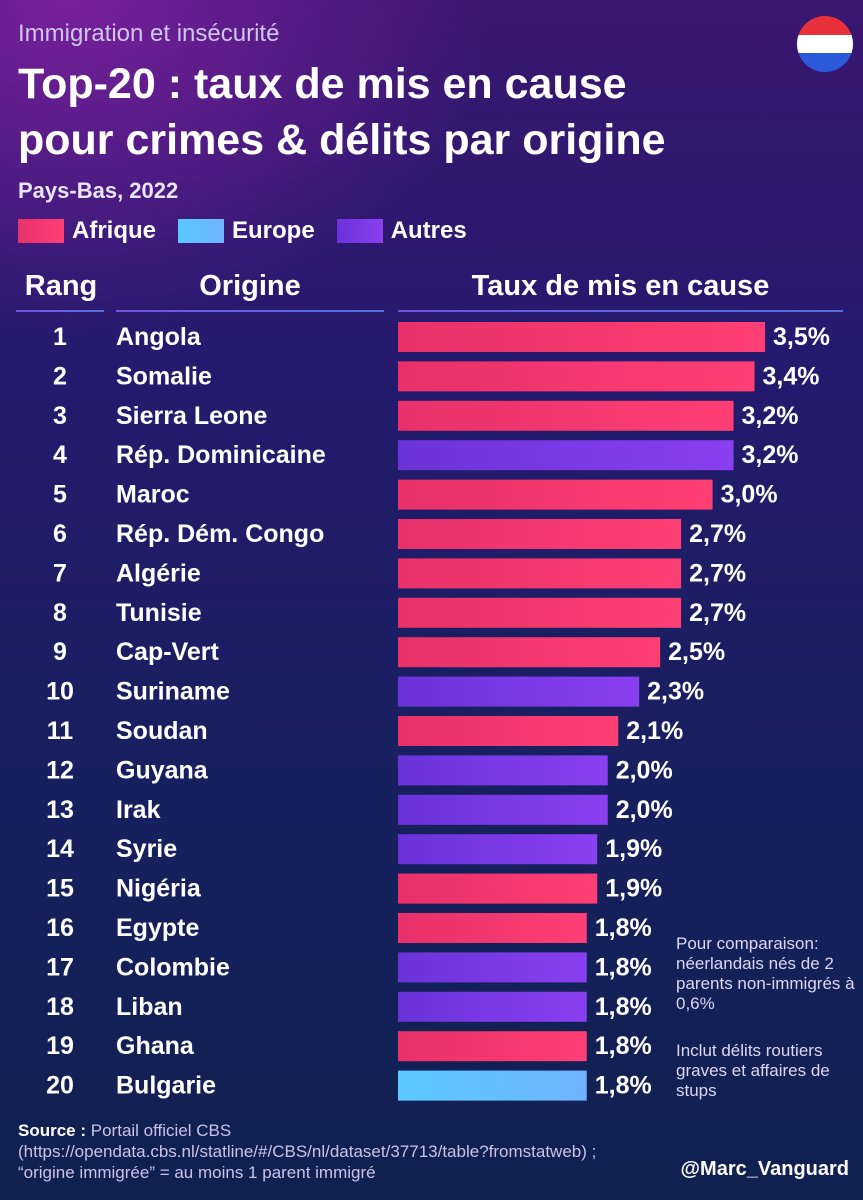 The height and width of the screenshot is (1200, 863). I want to click on legend-item-autres: Autres, so click(401, 231).